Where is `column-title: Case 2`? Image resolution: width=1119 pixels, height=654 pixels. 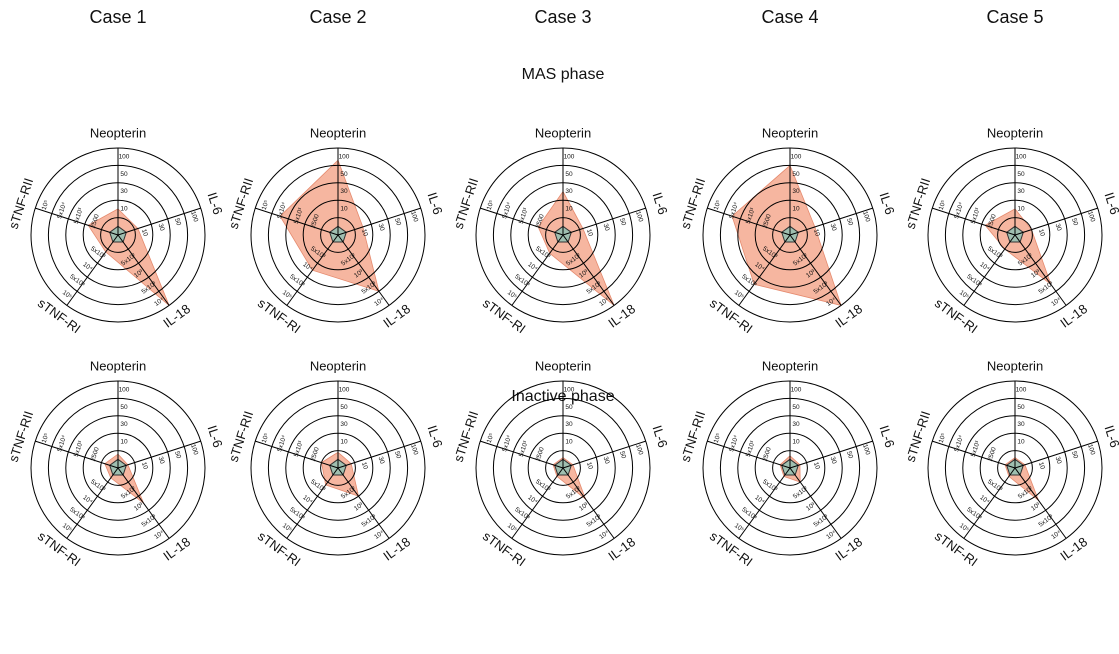
column-title: Case 2 is located at coordinates (337, 17).